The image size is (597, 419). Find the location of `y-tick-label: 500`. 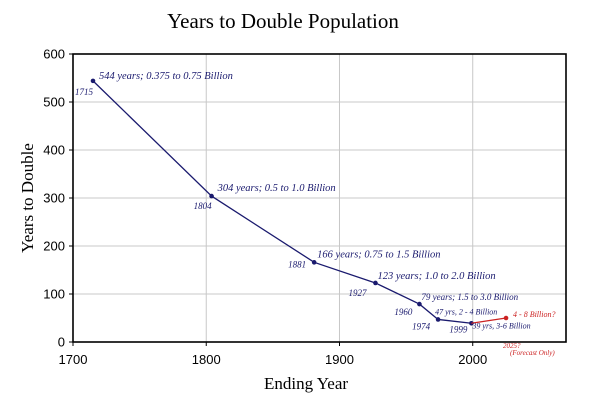

y-tick-label: 500 is located at coordinates (54, 102).